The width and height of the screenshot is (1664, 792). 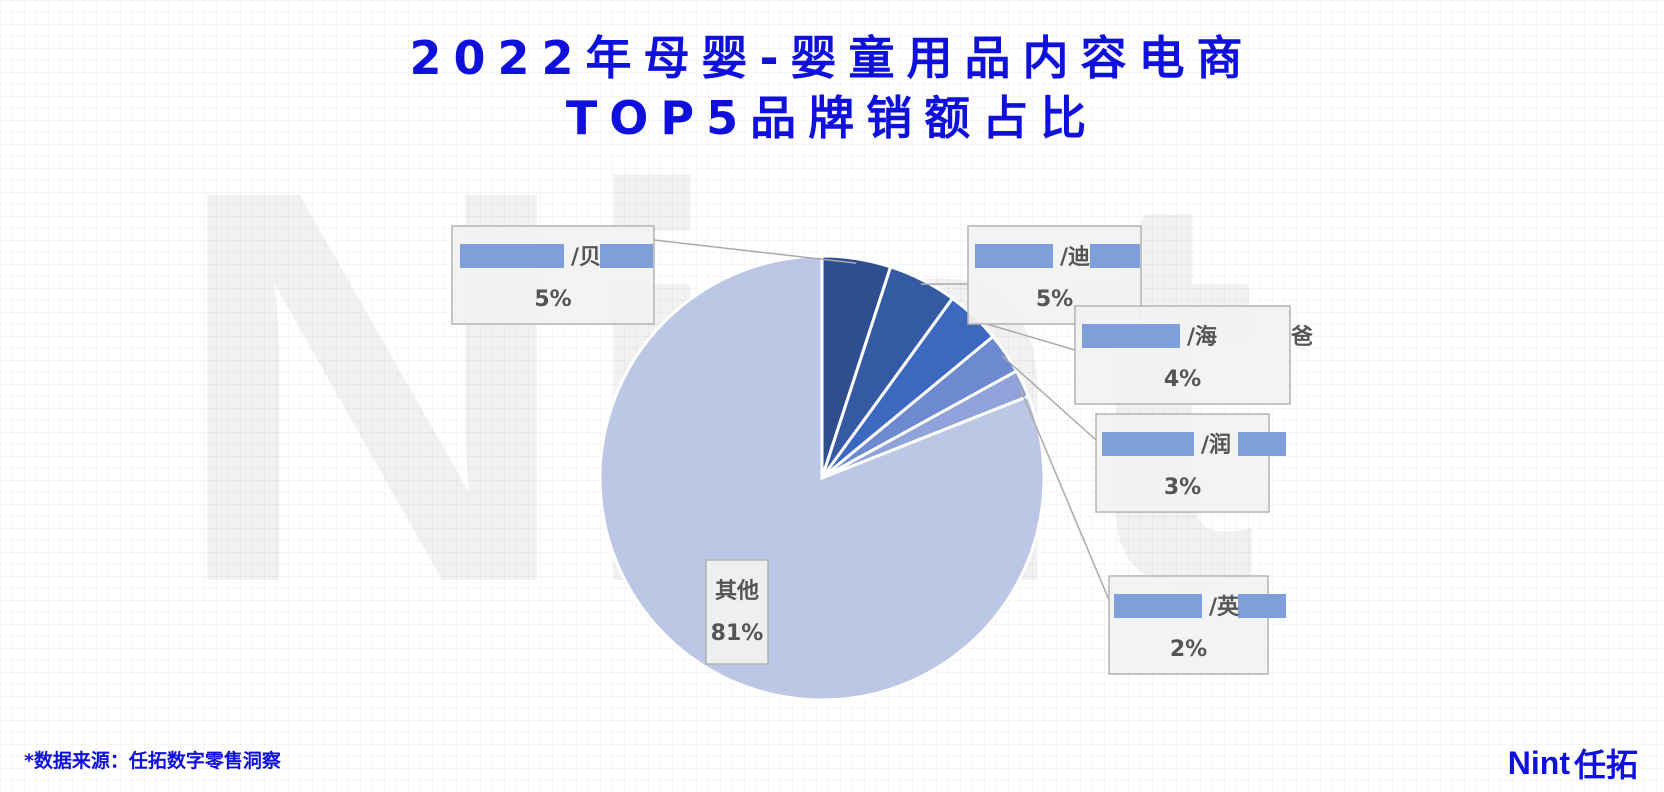 What do you see at coordinates (152, 761) in the screenshot?
I see `data-source-note: *数据来源：任拓数字零售洞察` at bounding box center [152, 761].